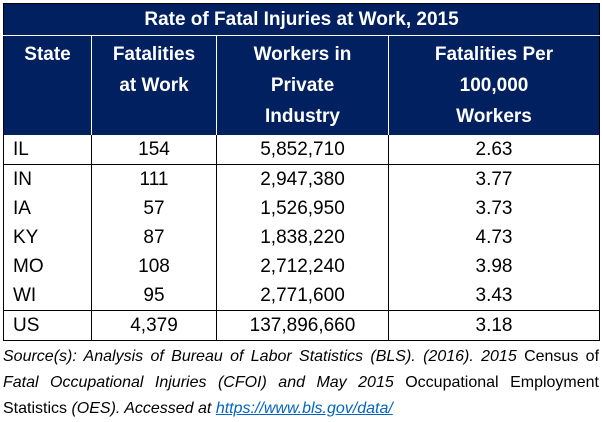 This screenshot has height=422, width=602. What do you see at coordinates (154, 208) in the screenshot?
I see `cell-fatalities: 57` at bounding box center [154, 208].